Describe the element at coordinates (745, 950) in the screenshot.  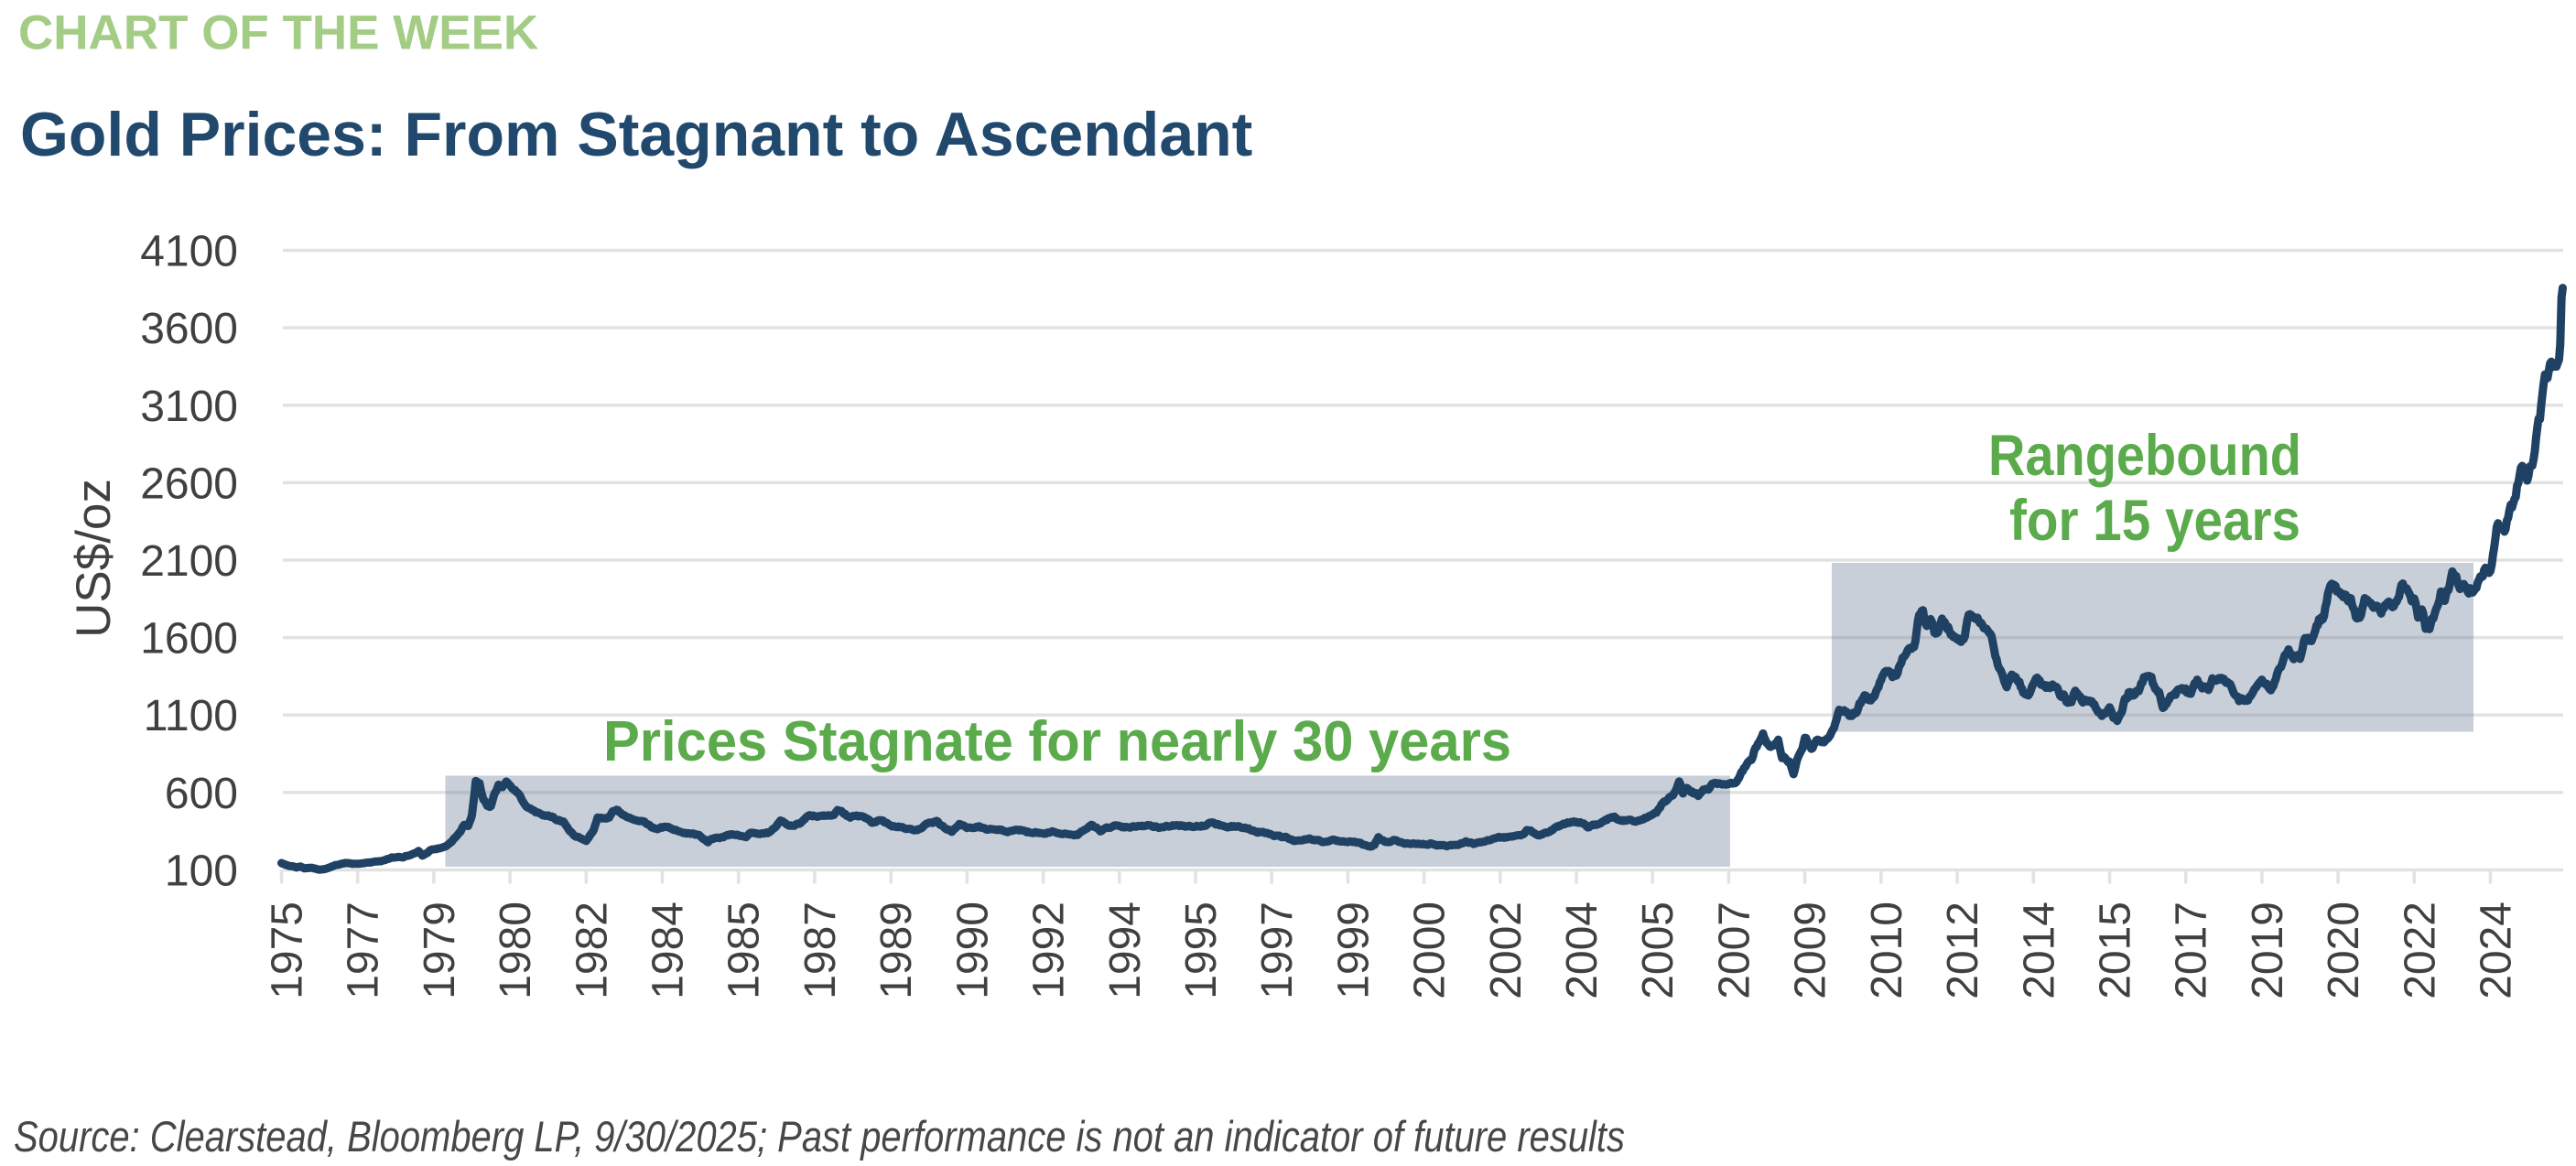
I see `svg-text: 1985` at that location.